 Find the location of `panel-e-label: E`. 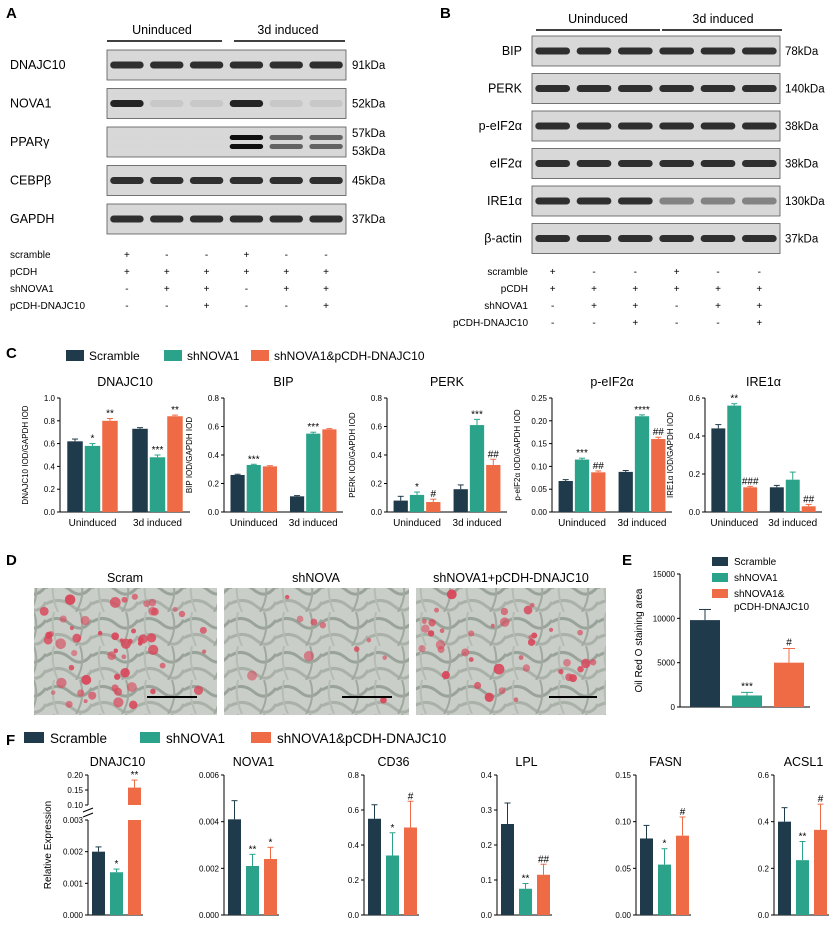

panel-e-label: E is located at coordinates (627, 560).